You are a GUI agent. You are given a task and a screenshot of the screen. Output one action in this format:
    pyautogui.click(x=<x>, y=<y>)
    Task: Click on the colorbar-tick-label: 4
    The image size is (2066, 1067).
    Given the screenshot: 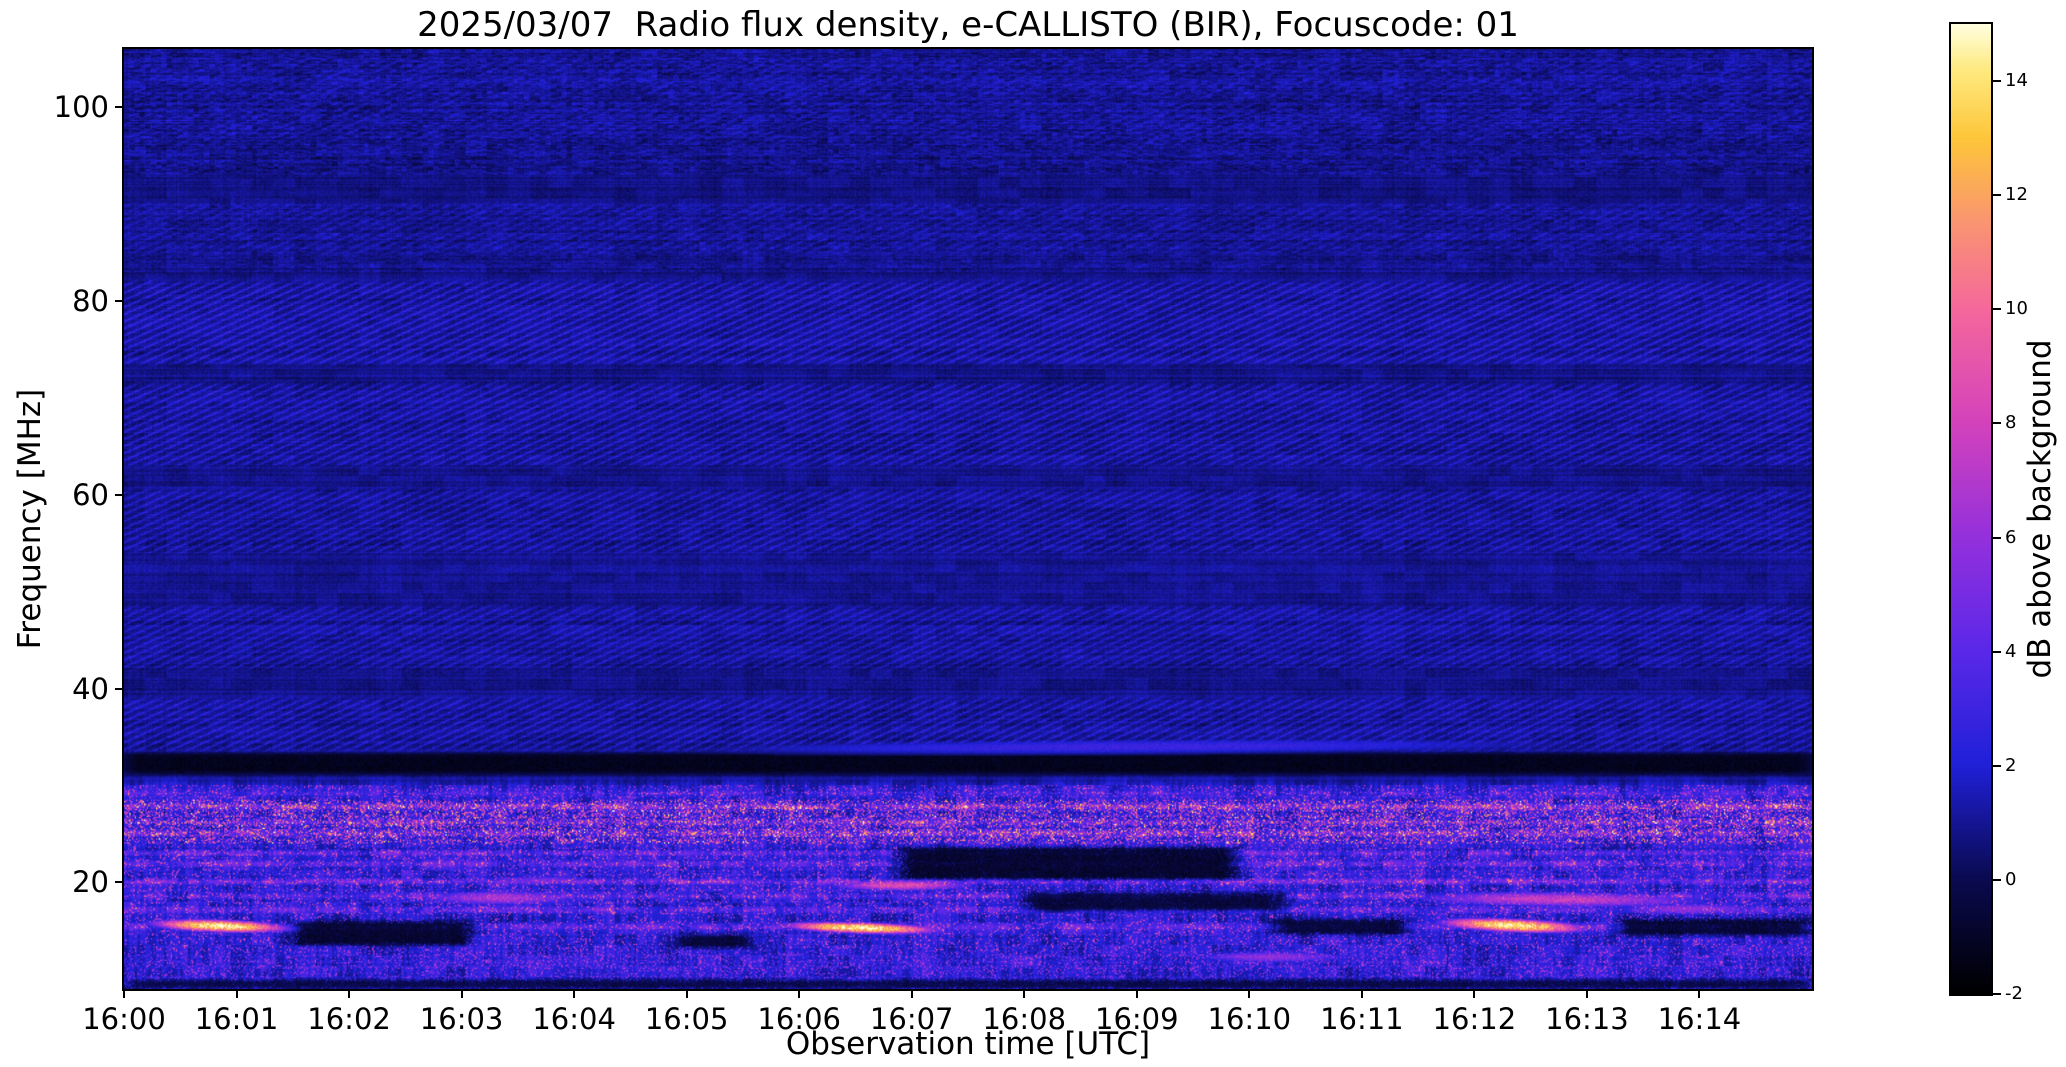 What is the action you would take?
    pyautogui.click(x=2011, y=651)
    